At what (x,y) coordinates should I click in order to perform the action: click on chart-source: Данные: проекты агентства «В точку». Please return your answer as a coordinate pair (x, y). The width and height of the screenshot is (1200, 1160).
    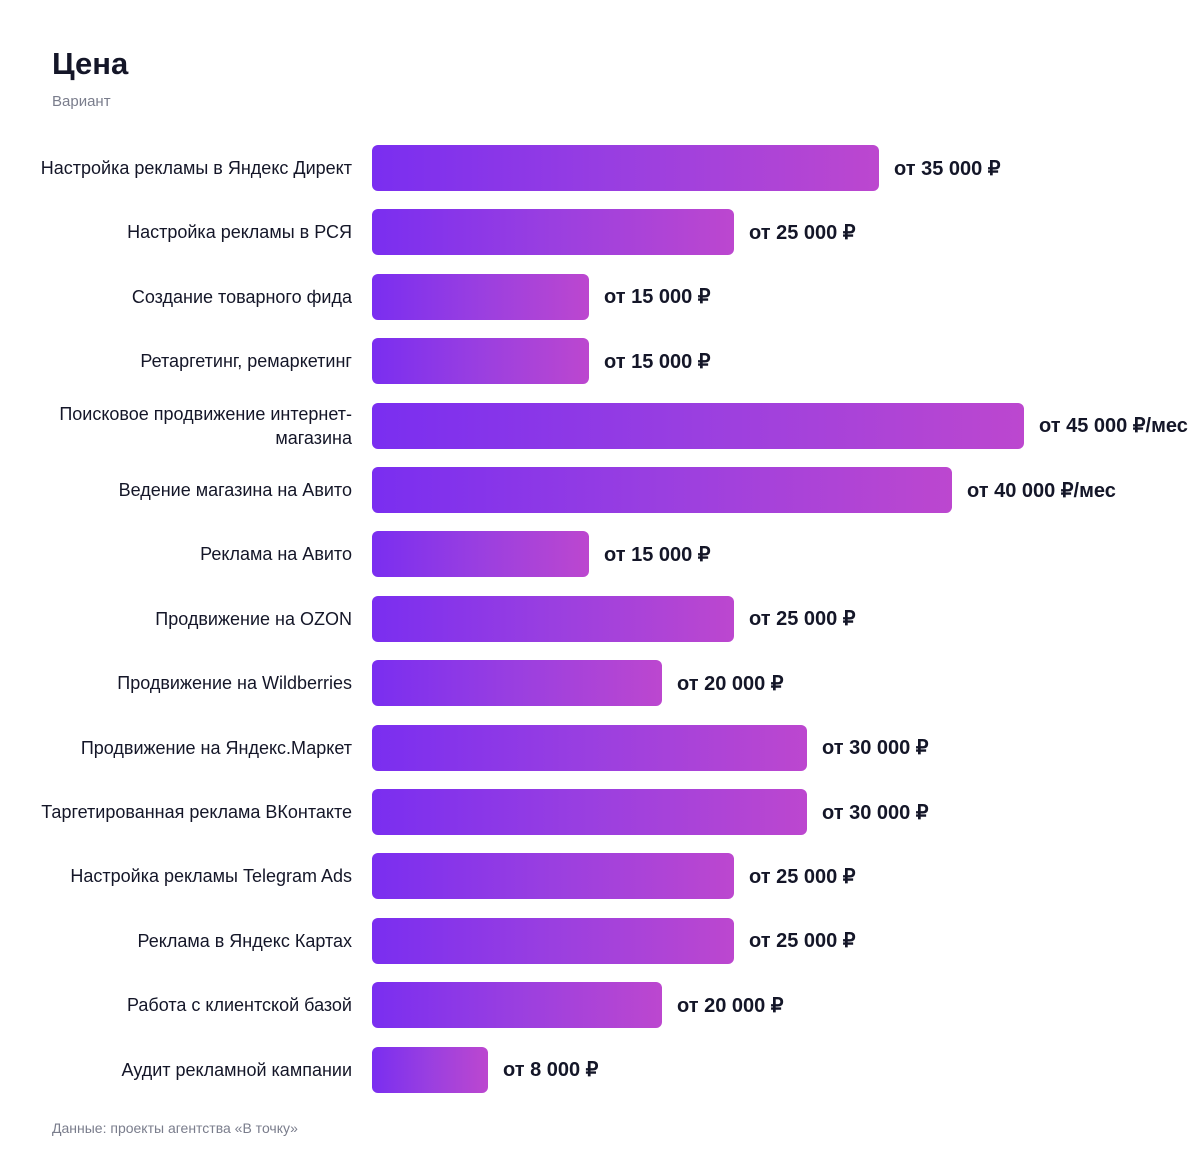
    Looking at the image, I should click on (175, 1128).